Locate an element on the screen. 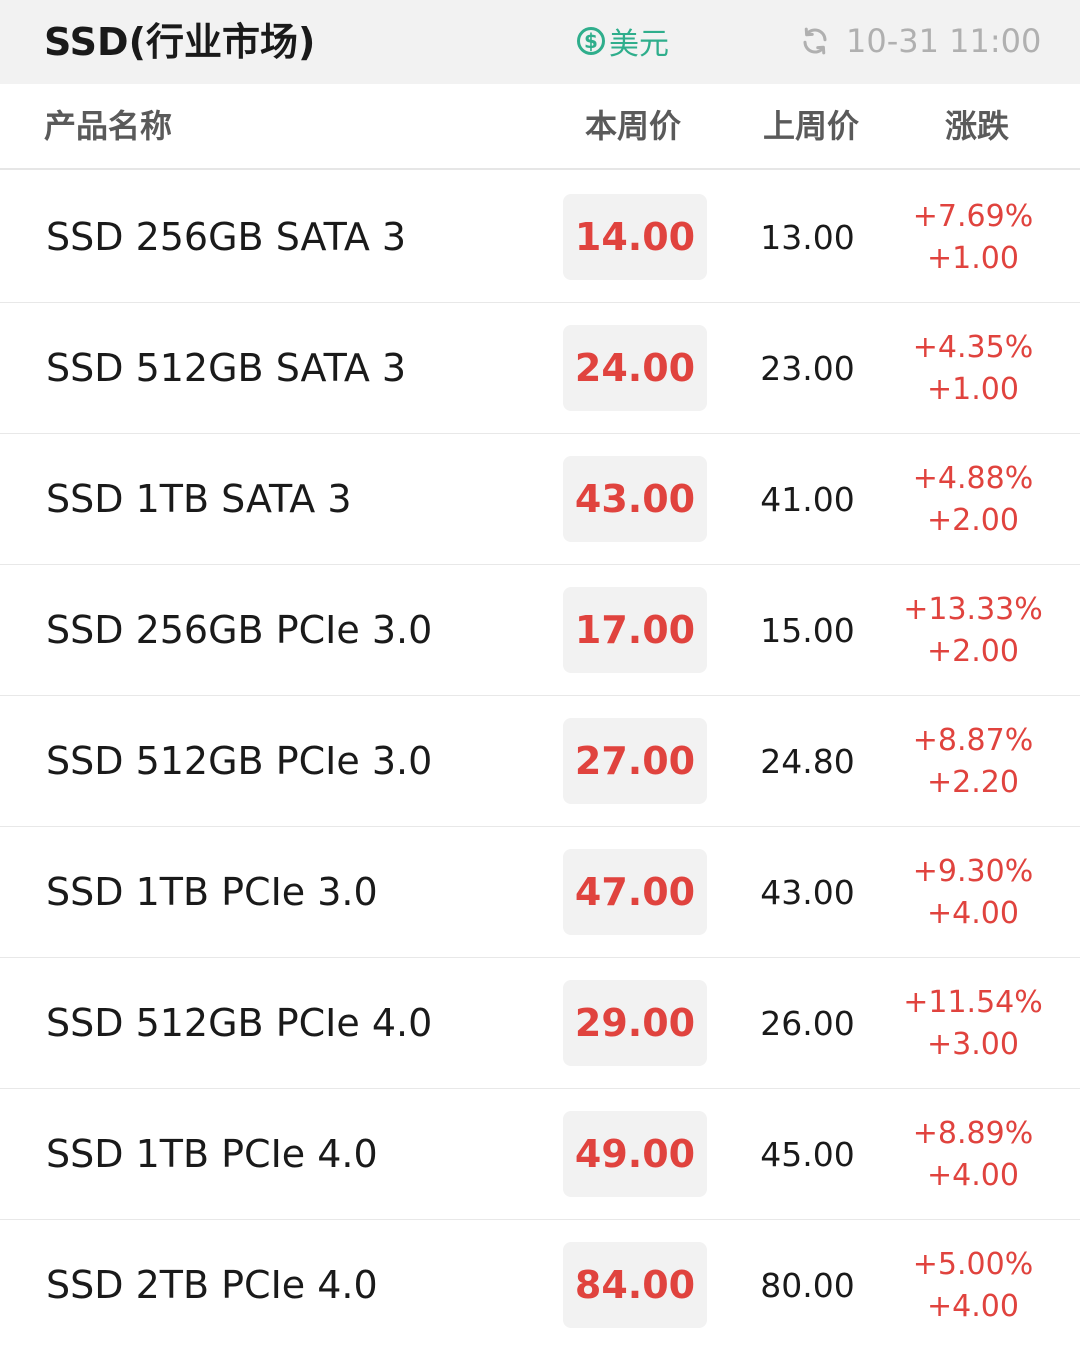 This screenshot has height=1351, width=1080. this-week-price-box: 49.00 is located at coordinates (635, 1154).